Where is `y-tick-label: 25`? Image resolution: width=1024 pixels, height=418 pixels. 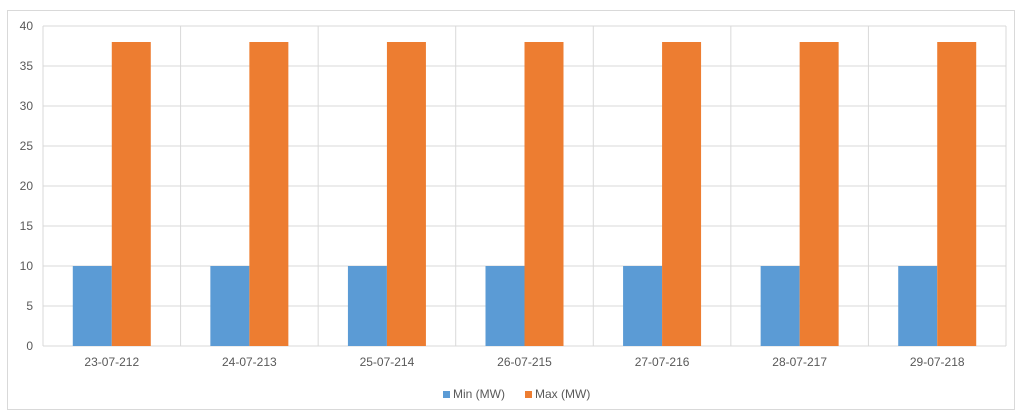 y-tick-label: 25 is located at coordinates (27, 146).